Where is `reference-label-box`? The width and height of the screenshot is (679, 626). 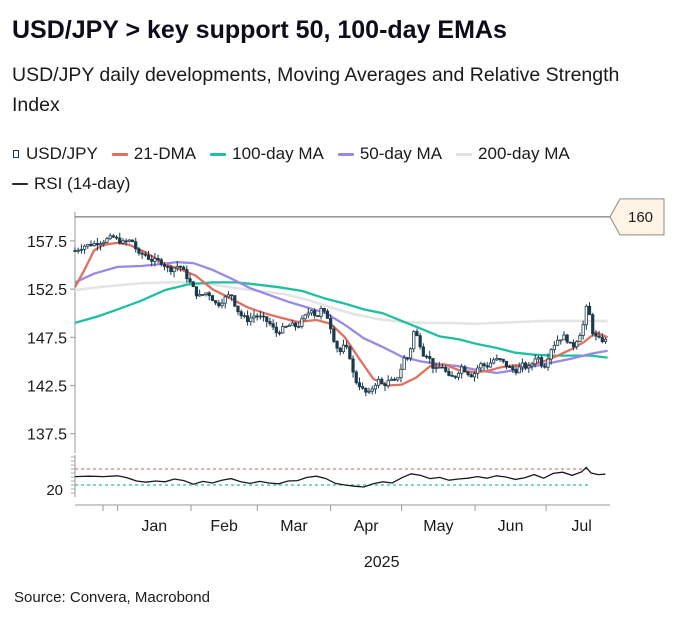 reference-label-box is located at coordinates (637, 217).